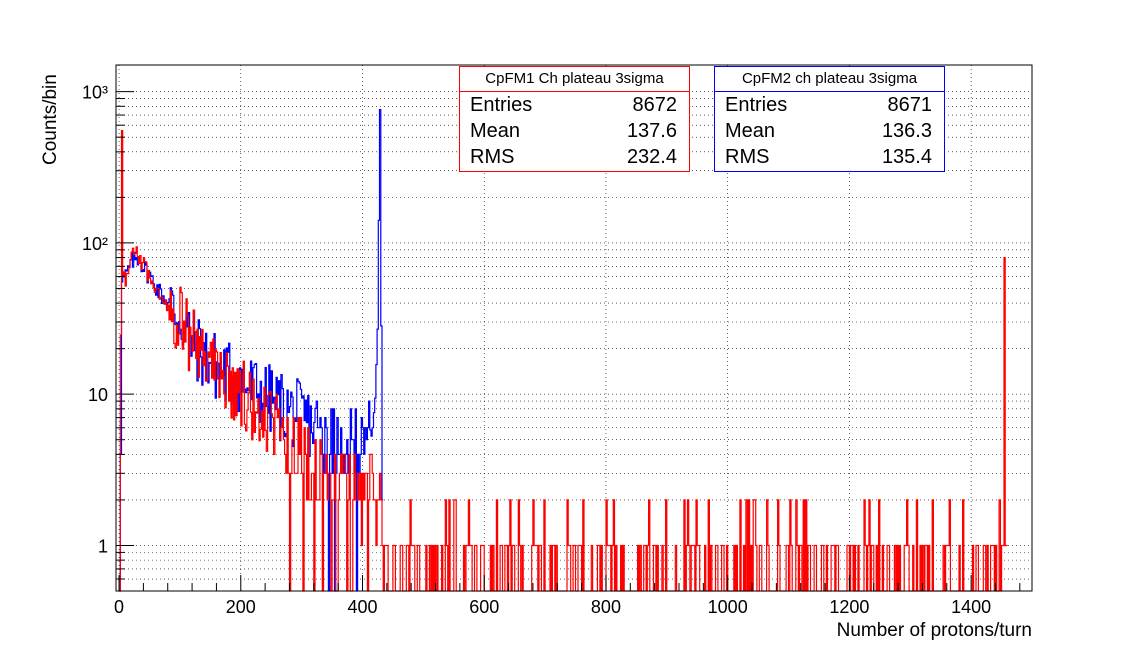 The height and width of the screenshot is (658, 1148). What do you see at coordinates (574, 157) in the screenshot?
I see `stats-row-rms: RMS 232.4` at bounding box center [574, 157].